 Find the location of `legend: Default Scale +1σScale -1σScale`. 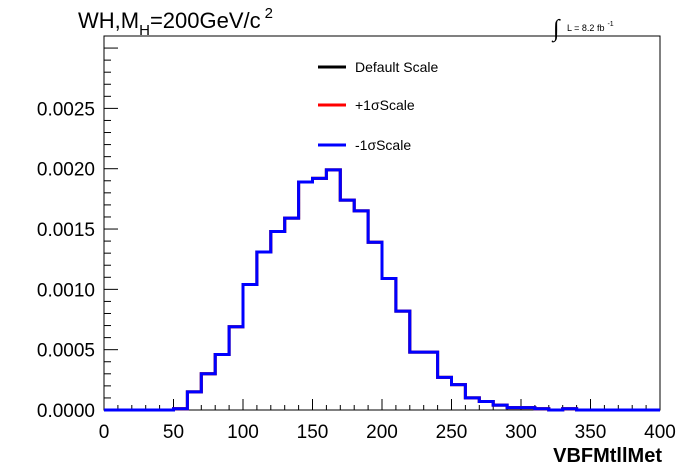

legend: Default Scale +1σScale -1σScale is located at coordinates (378, 106).